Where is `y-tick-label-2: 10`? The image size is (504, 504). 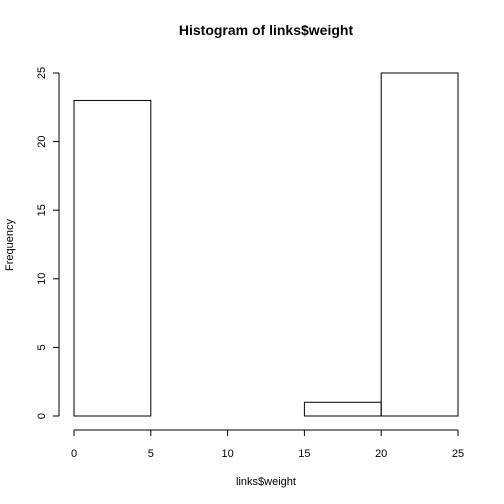 y-tick-label-2: 10 is located at coordinates (42, 279).